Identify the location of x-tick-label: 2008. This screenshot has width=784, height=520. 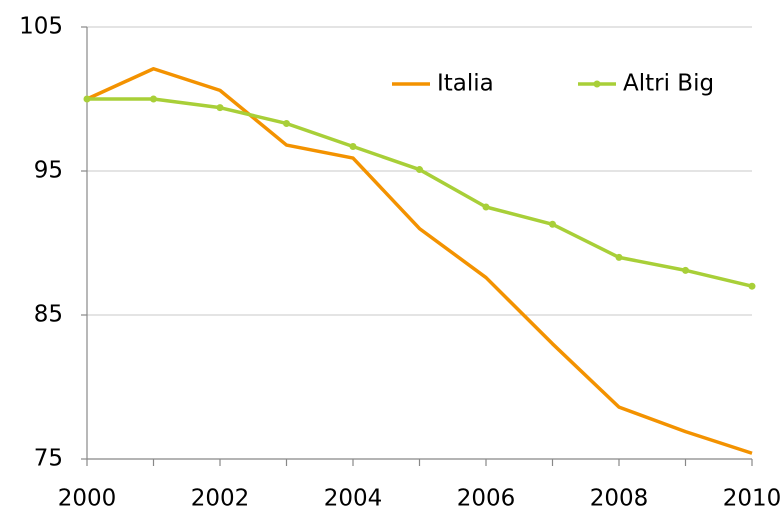
(619, 499).